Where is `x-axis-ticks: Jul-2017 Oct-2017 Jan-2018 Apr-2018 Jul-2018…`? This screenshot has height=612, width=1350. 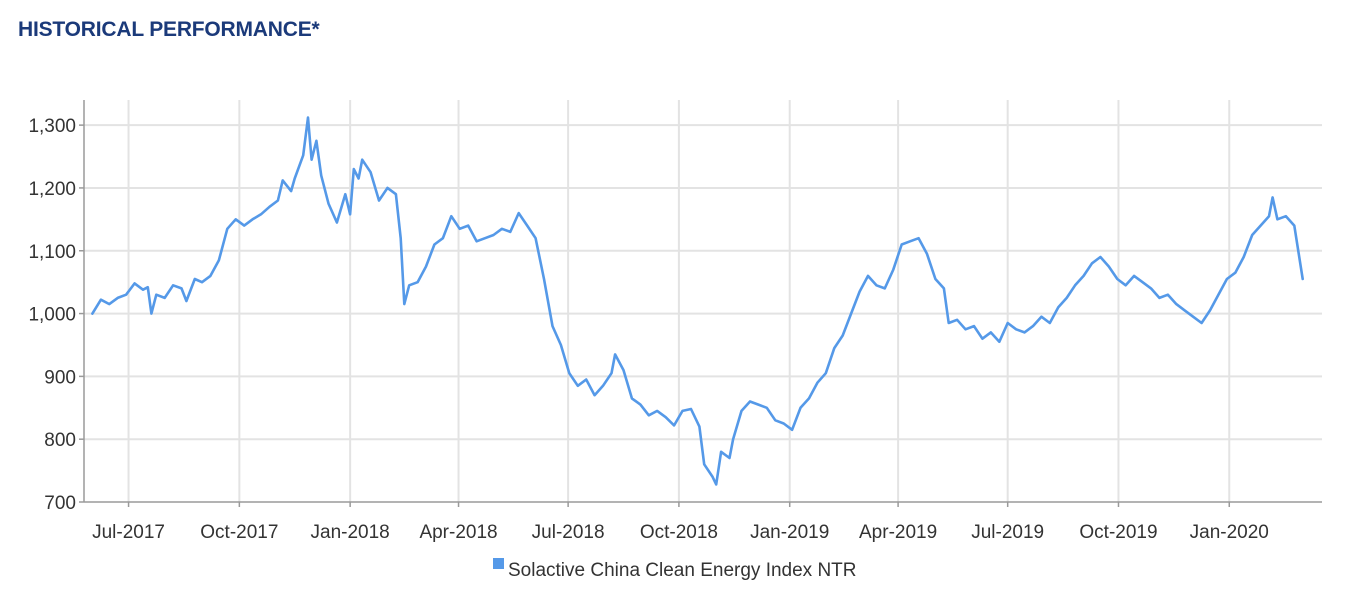
x-axis-ticks: Jul-2017 Oct-2017 Jan-2018 Apr-2018 Jul-2018… is located at coordinates (680, 522).